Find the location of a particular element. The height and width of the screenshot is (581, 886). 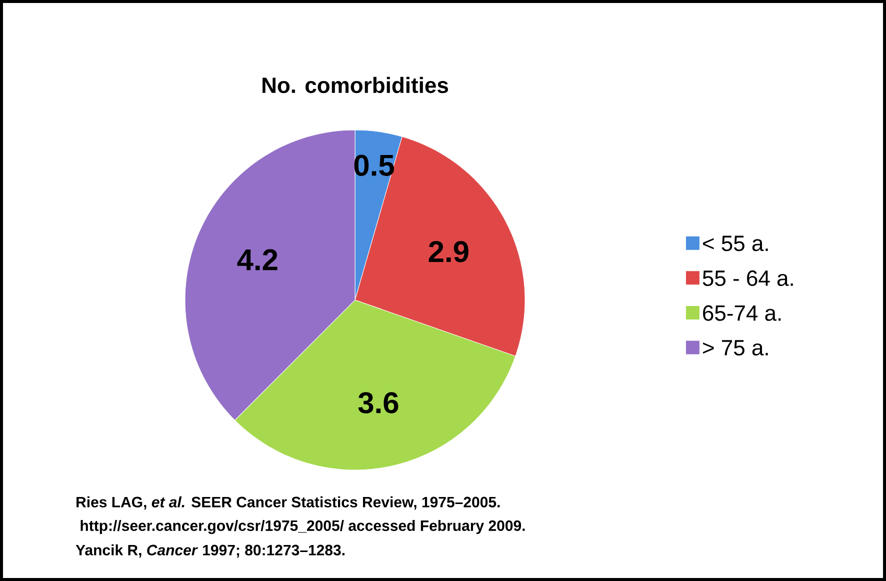

legend-label: 65-74 a. is located at coordinates (742, 313).